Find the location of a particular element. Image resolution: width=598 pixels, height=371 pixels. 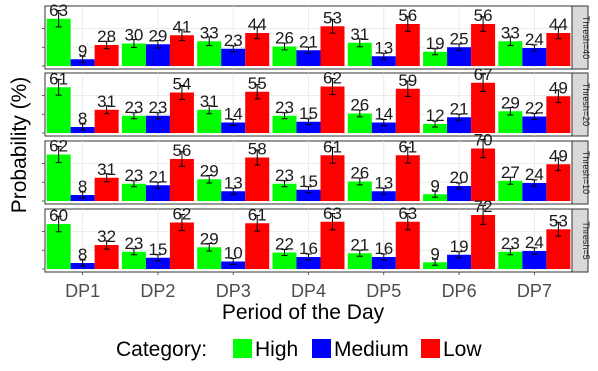

value-label: 32 is located at coordinates (106, 236).